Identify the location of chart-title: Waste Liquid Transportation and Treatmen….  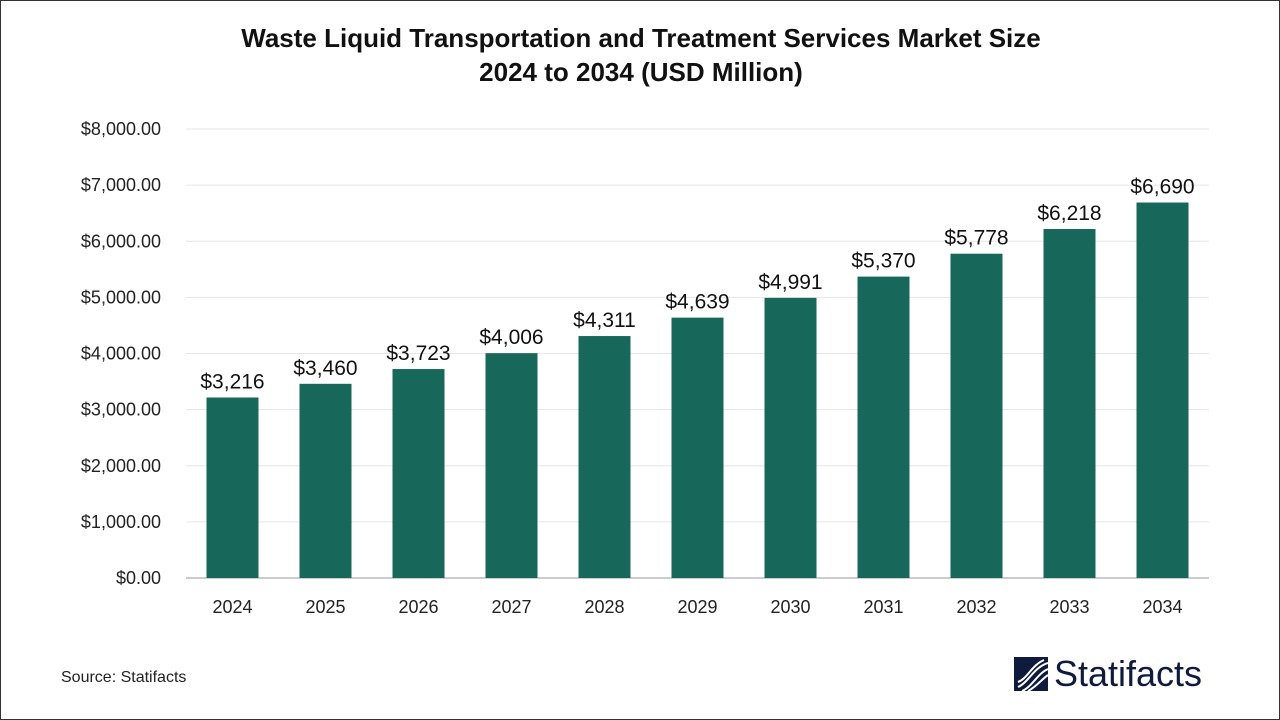
(640, 55).